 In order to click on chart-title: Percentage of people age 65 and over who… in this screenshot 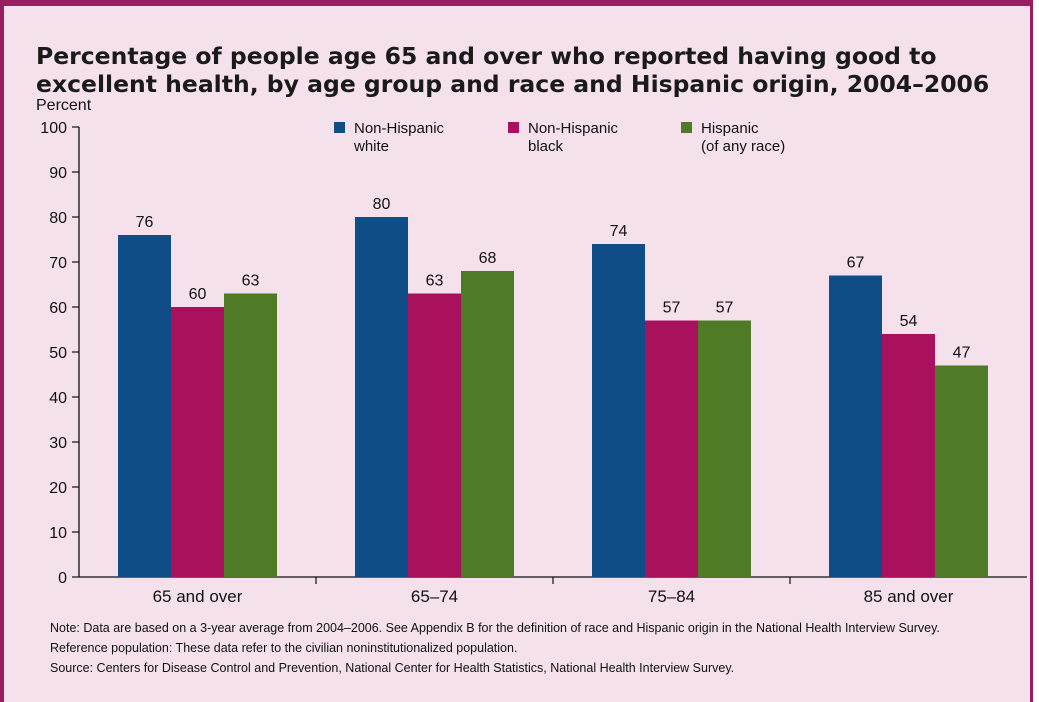, I will do `click(513, 70)`.